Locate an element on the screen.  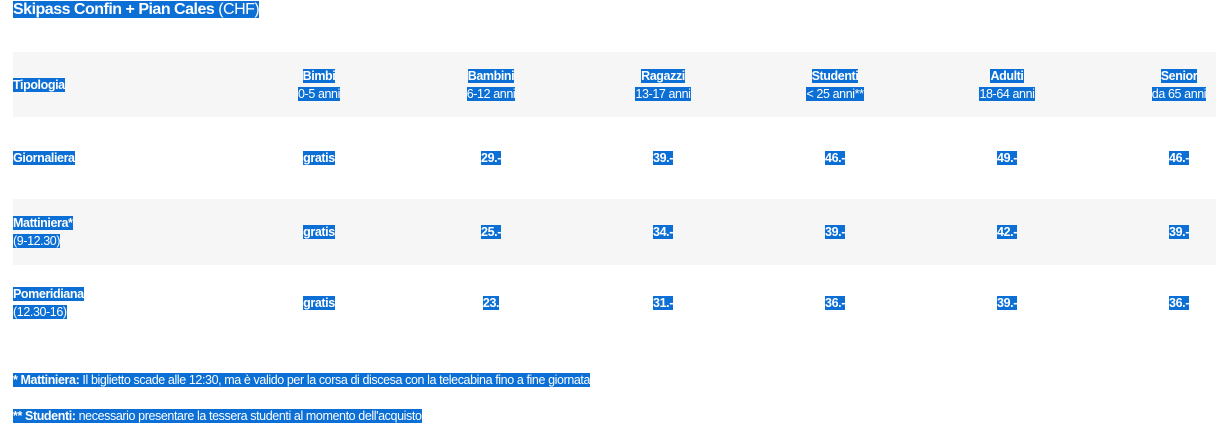
header-age: 13-17 anni is located at coordinates (663, 93).